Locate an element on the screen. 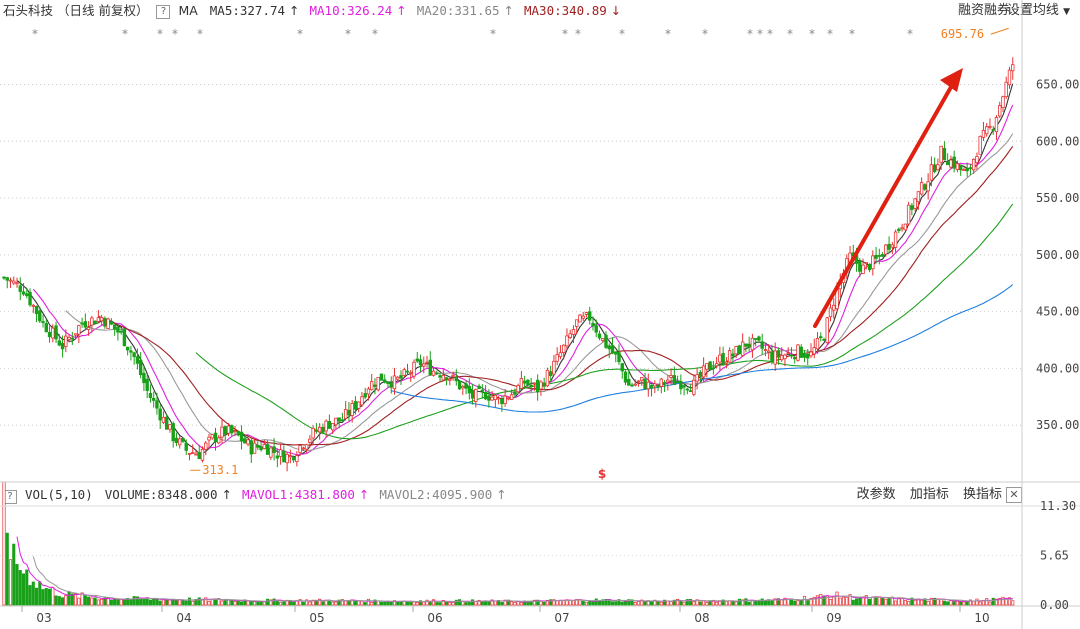 Image resolution: width=1080 pixels, height=629 pixels. ma20-value: MA20:331.65 is located at coordinates (458, 10).